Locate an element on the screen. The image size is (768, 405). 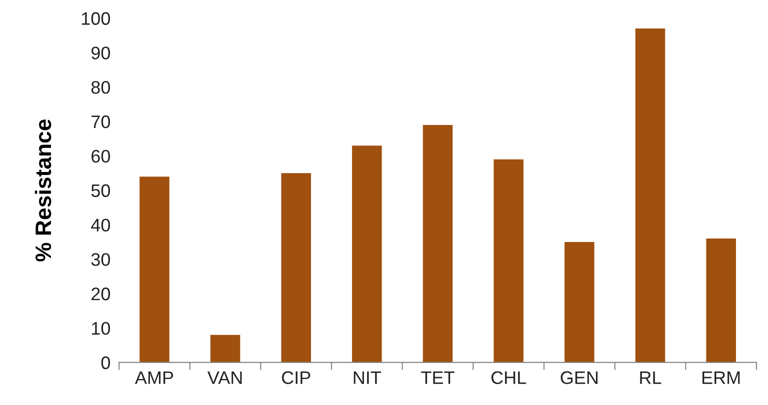
x-tick-label: CHL is located at coordinates (508, 377).